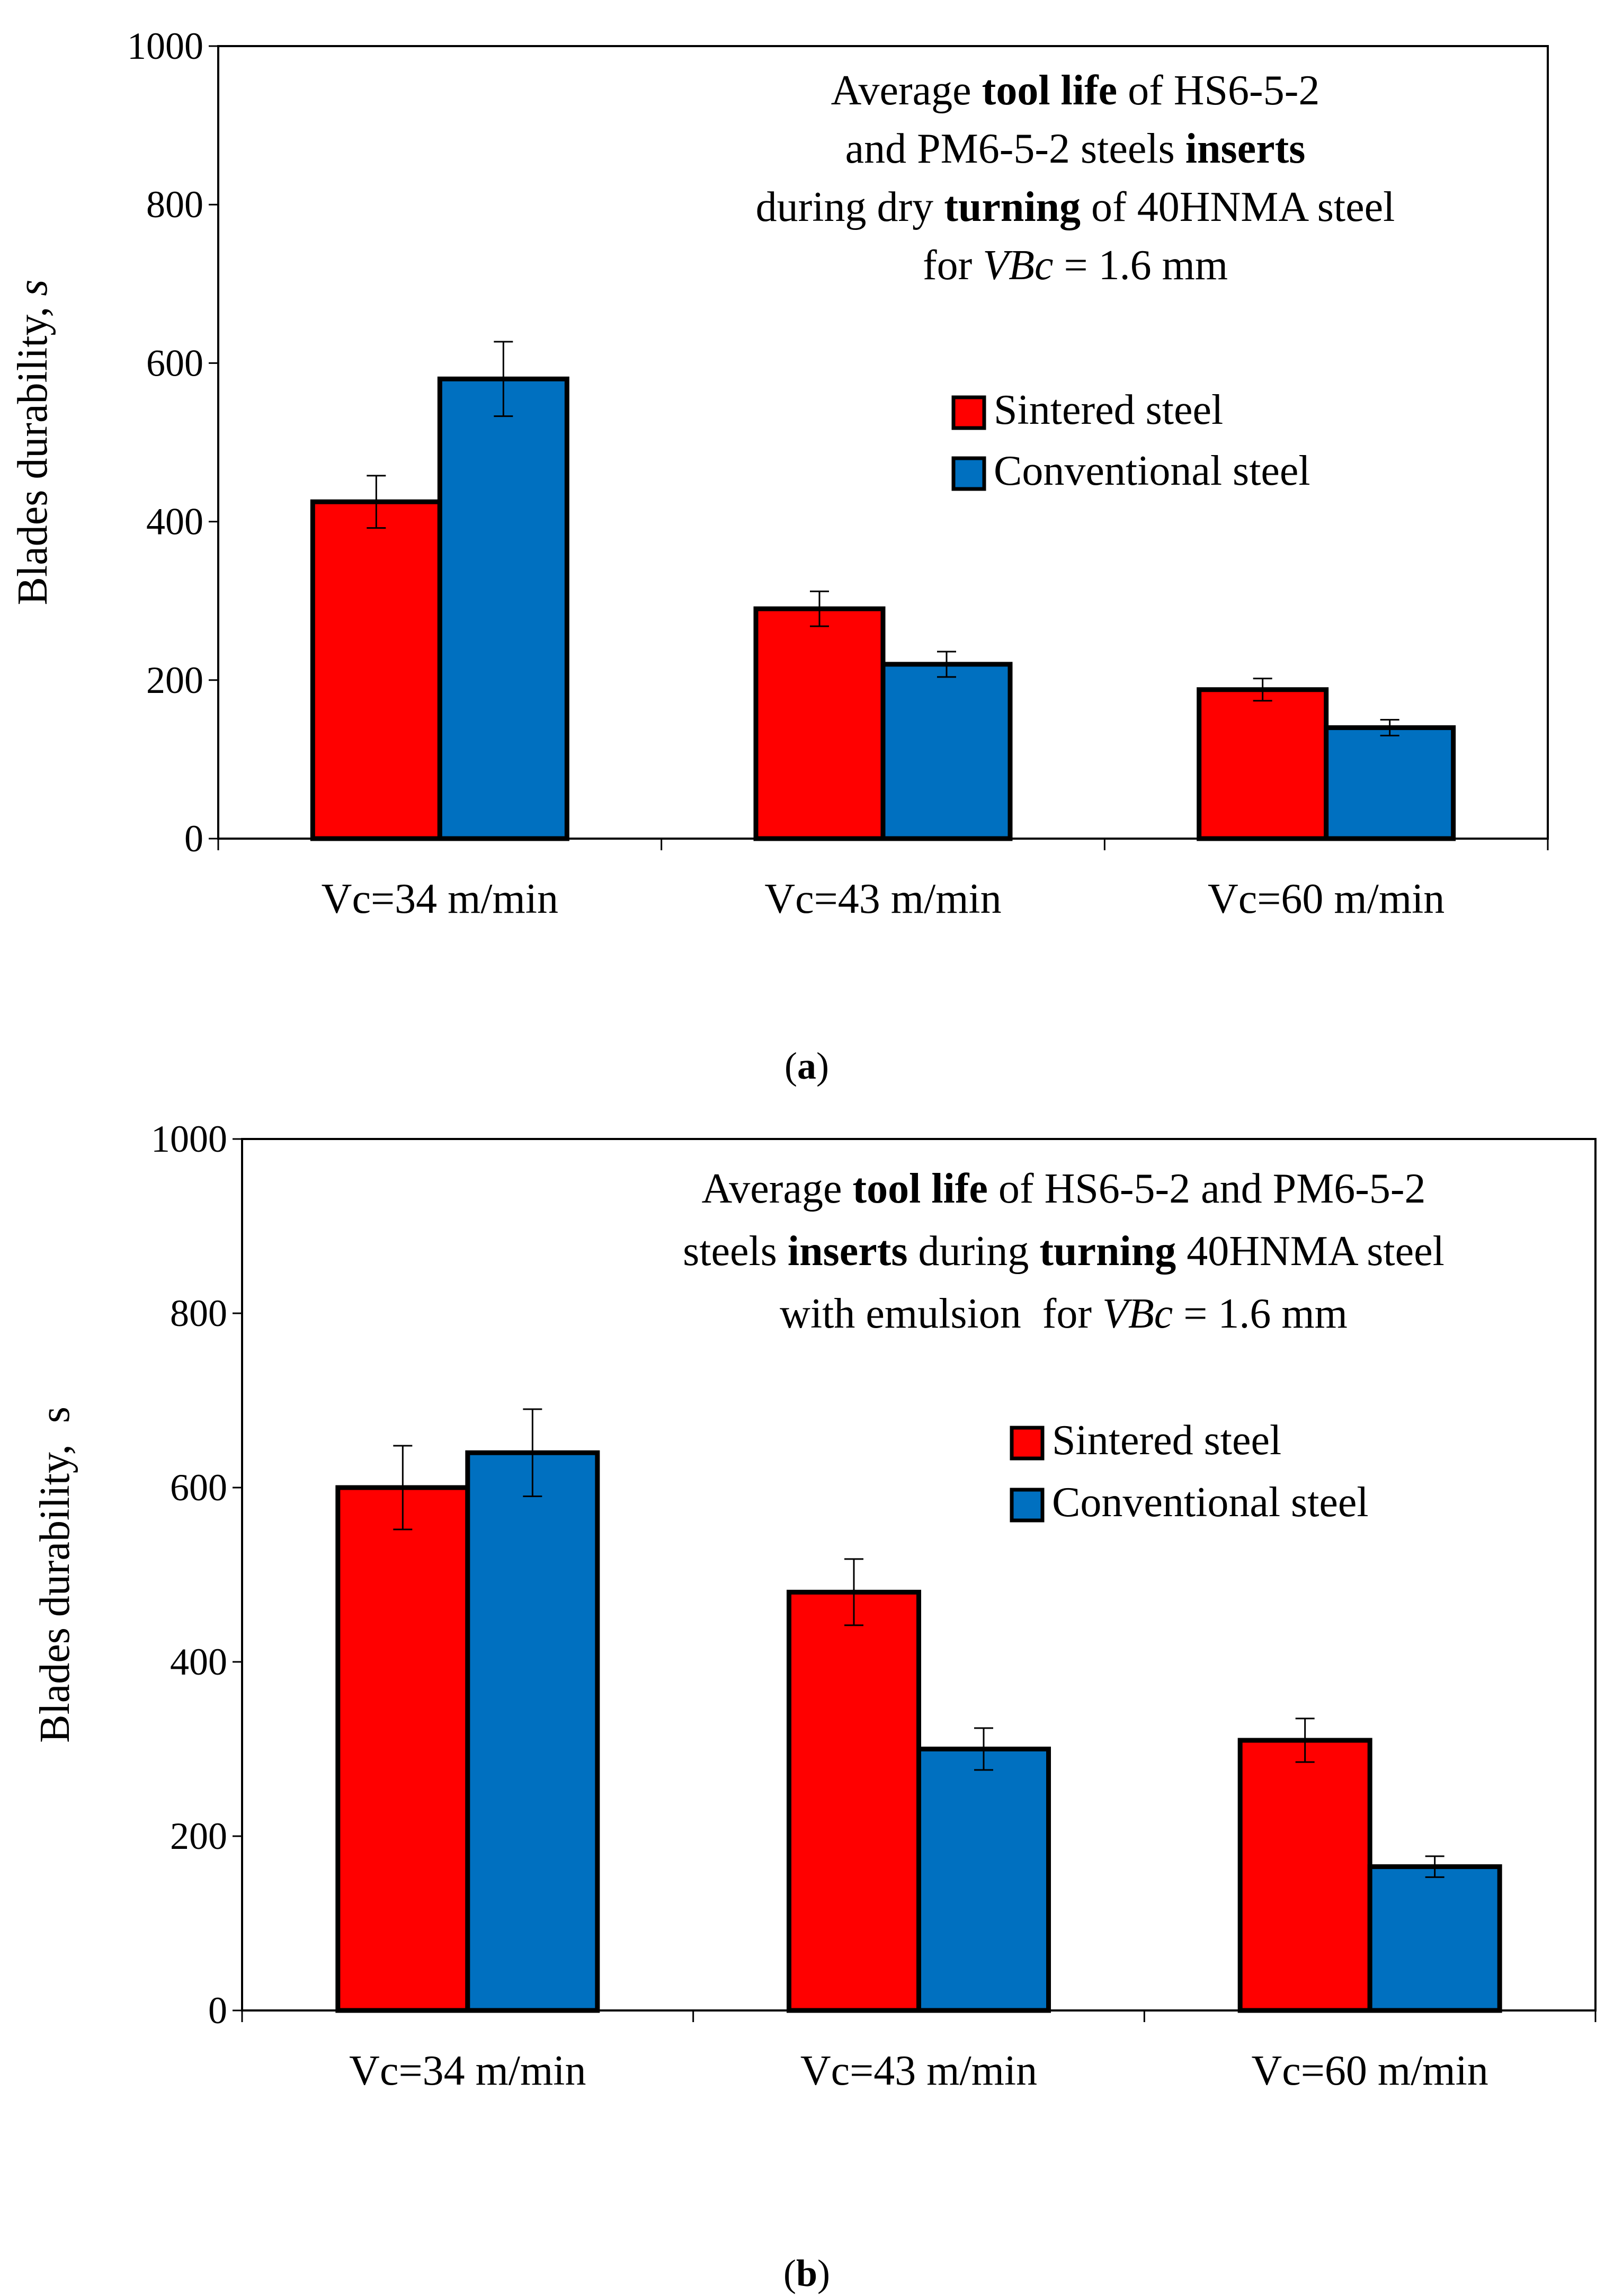 The width and height of the screenshot is (1614, 2296). I want to click on caption-letter: a, so click(807, 1066).